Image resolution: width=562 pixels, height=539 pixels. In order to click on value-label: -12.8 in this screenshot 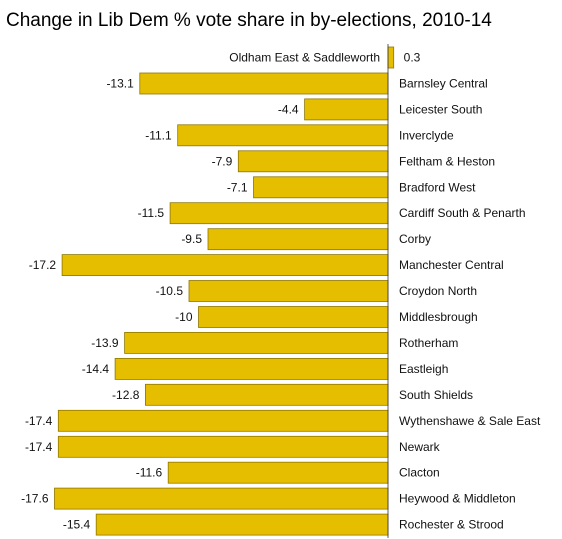, I will do `click(126, 395)`.